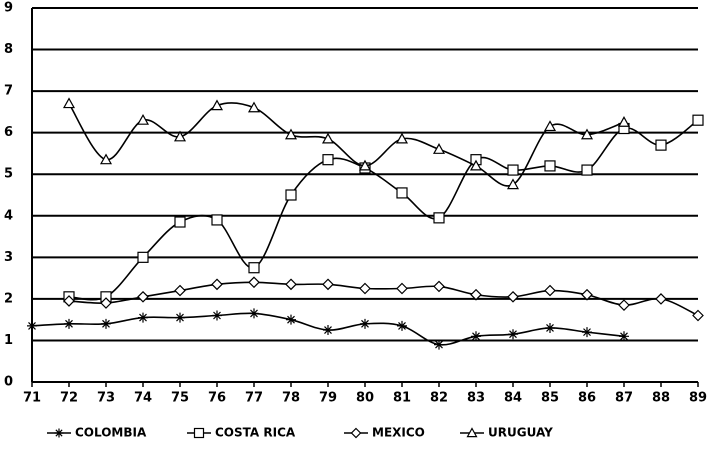  What do you see at coordinates (439, 398) in the screenshot?
I see `x-tick-label: 82` at bounding box center [439, 398].